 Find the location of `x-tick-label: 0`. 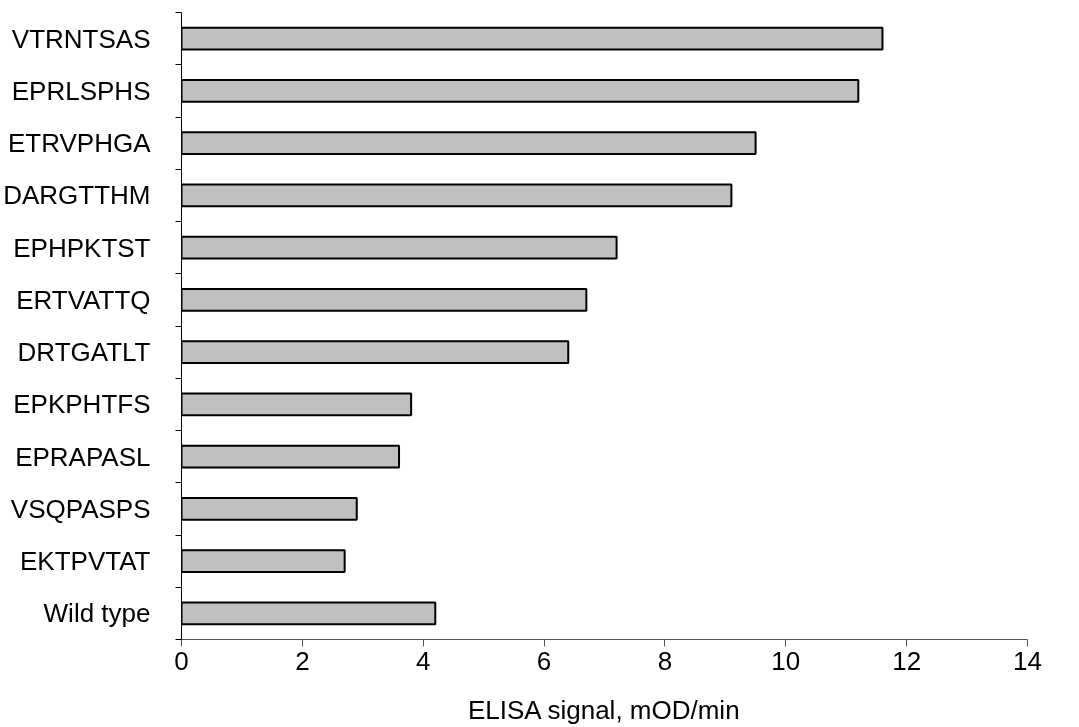

x-tick-label: 0 is located at coordinates (181, 660).